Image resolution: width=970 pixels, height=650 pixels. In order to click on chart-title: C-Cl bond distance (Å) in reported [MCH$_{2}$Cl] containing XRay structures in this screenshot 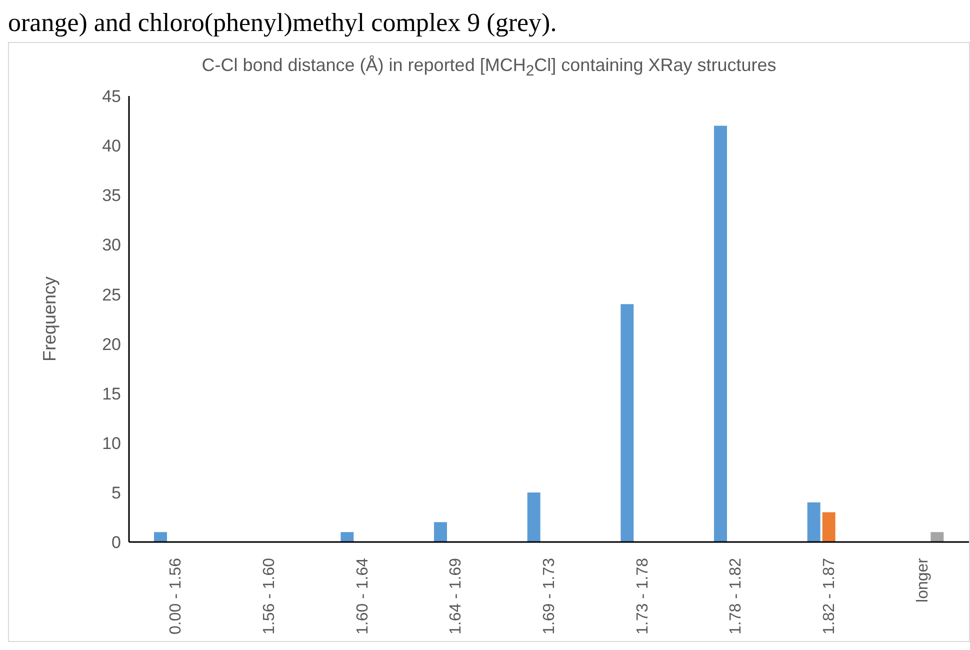, I will do `click(489, 67)`.